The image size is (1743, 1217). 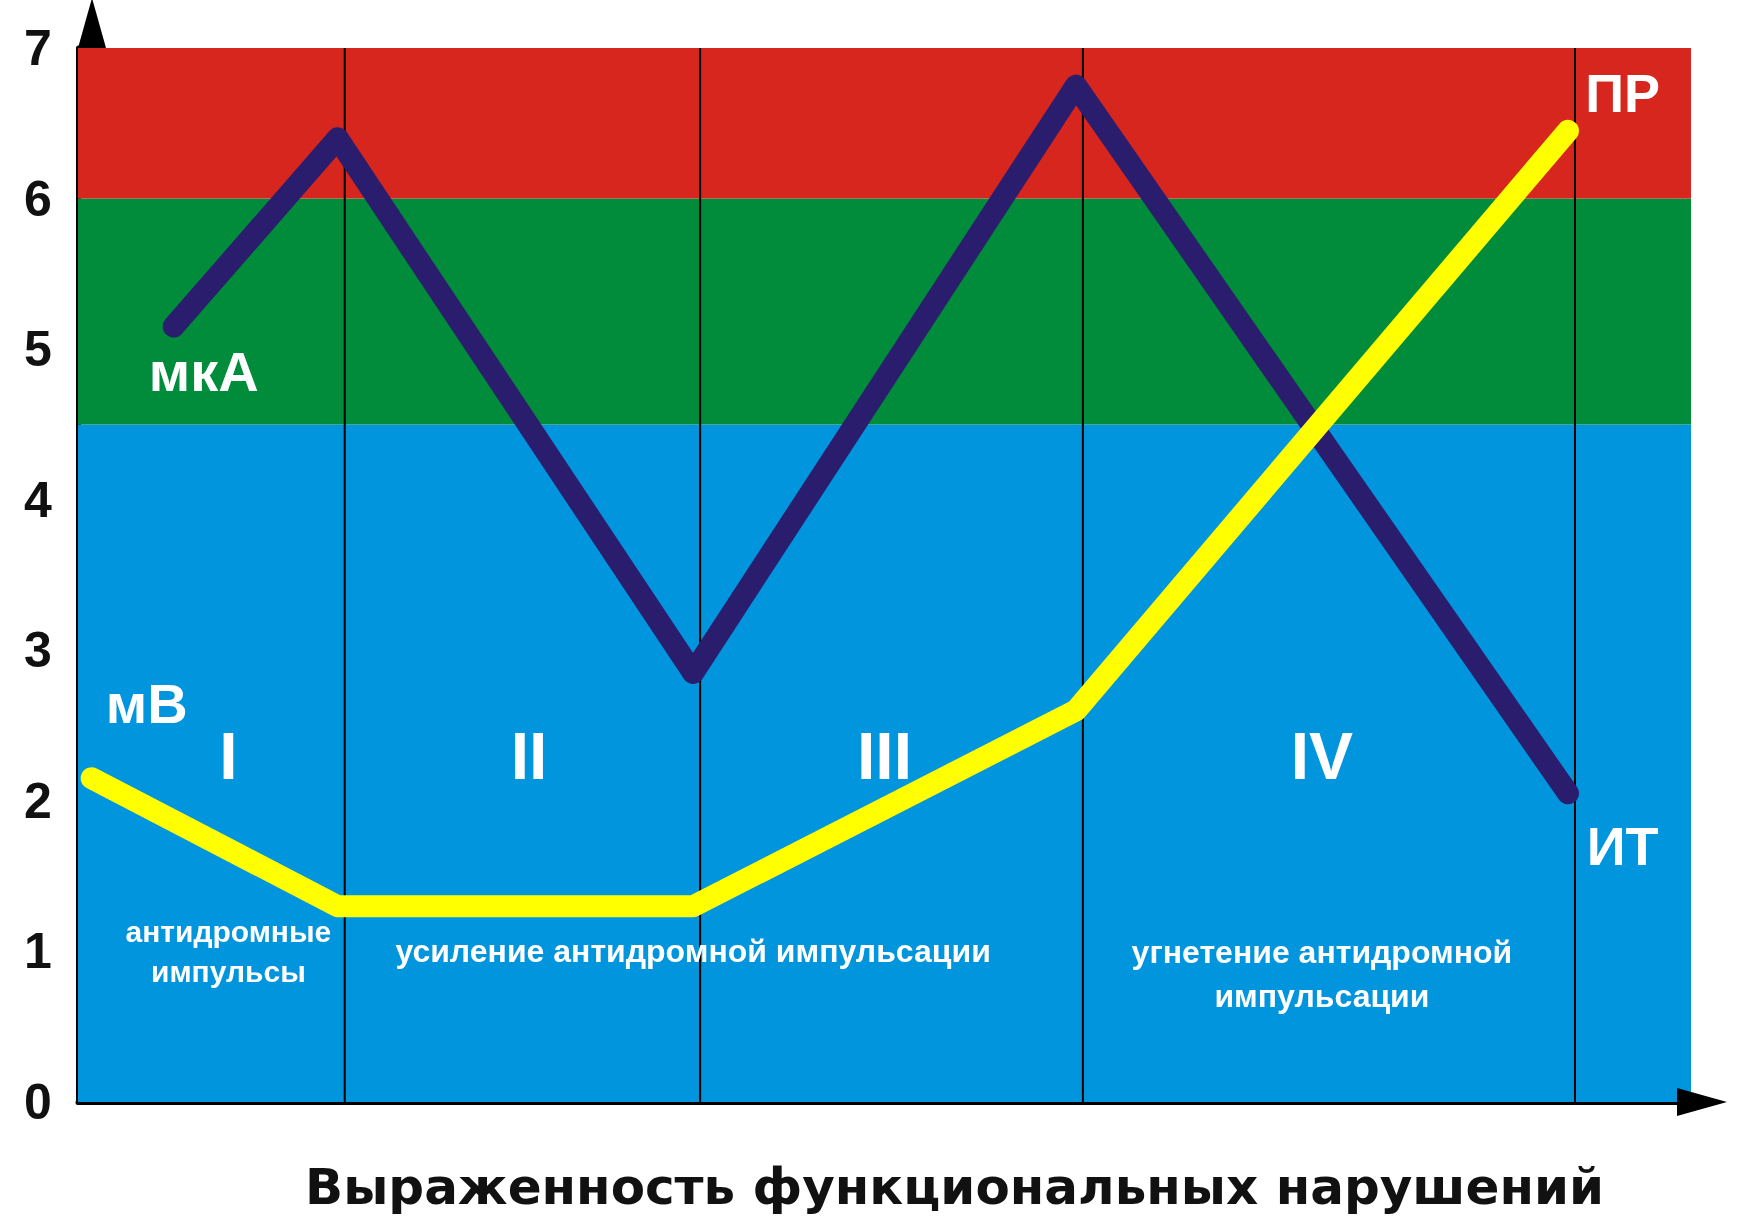 I want to click on annotation: ИТ, so click(x=1622, y=846).